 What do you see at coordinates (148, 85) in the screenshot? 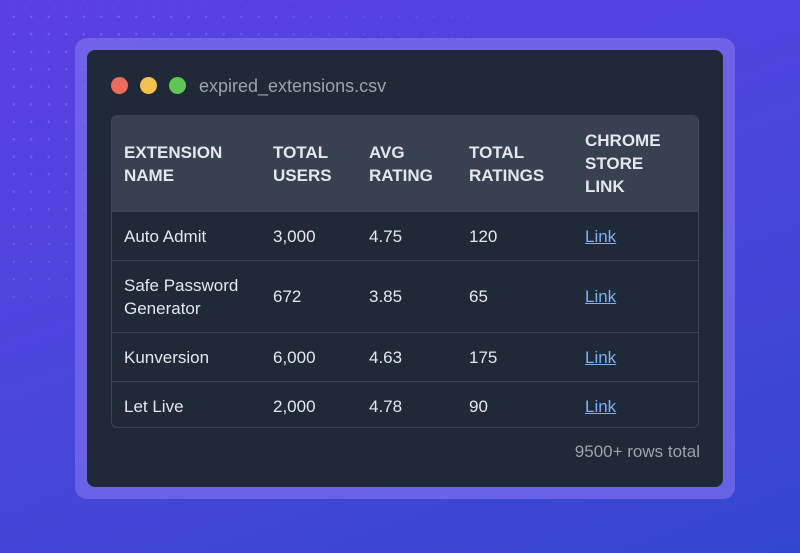
I see `minimize-window-button` at bounding box center [148, 85].